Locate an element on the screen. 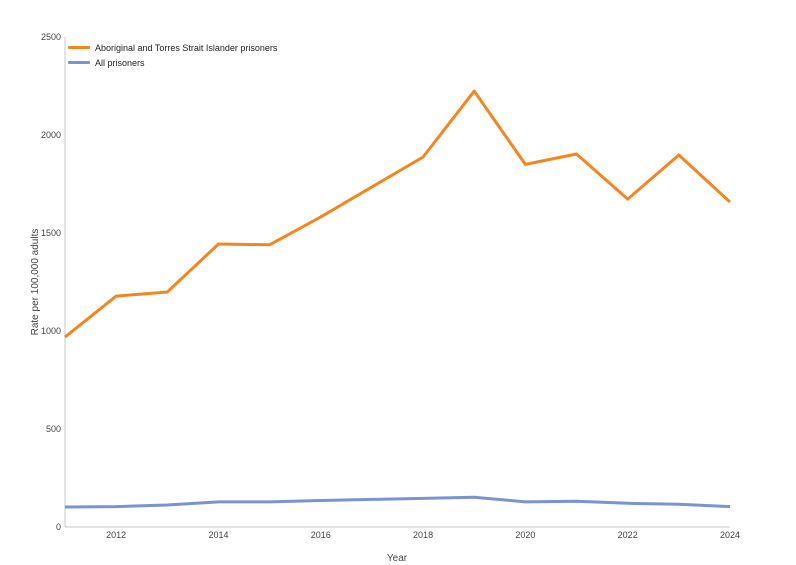 This screenshot has width=796, height=565. x-tick-label: 2012 is located at coordinates (116, 535).